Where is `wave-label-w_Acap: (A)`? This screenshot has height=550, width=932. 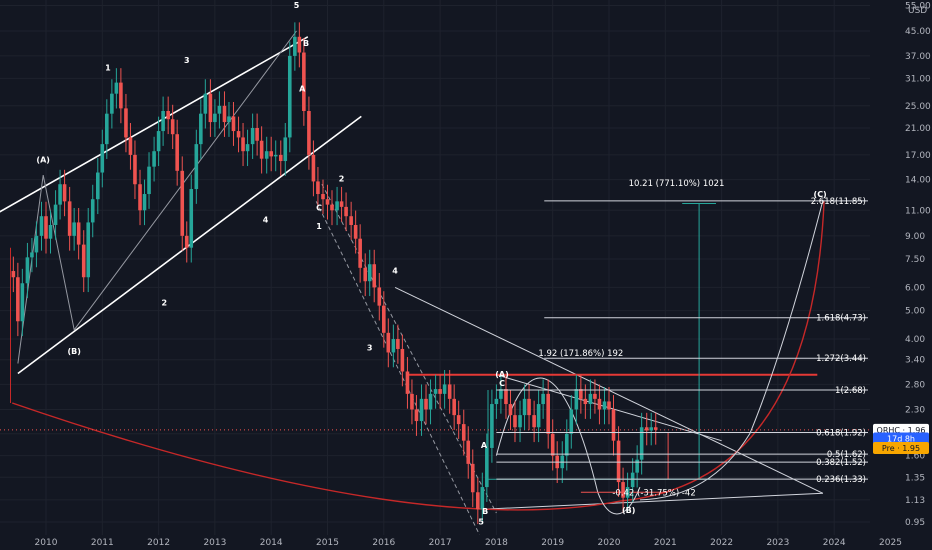
wave-label-w_Acap: (A) is located at coordinates (502, 374).